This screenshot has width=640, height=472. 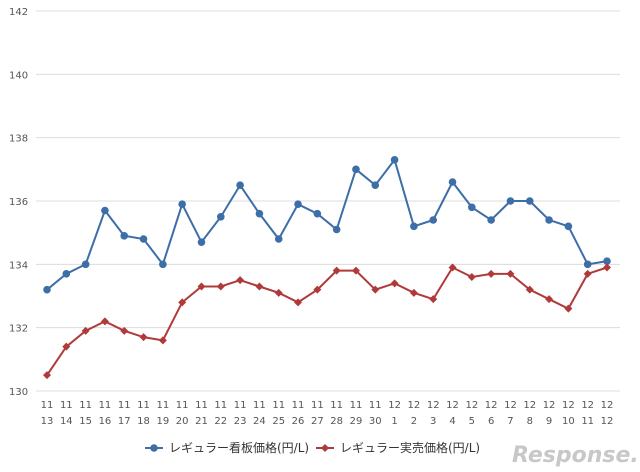 What do you see at coordinates (66, 421) in the screenshot?
I see `x-tick-label-day: 14` at bounding box center [66, 421].